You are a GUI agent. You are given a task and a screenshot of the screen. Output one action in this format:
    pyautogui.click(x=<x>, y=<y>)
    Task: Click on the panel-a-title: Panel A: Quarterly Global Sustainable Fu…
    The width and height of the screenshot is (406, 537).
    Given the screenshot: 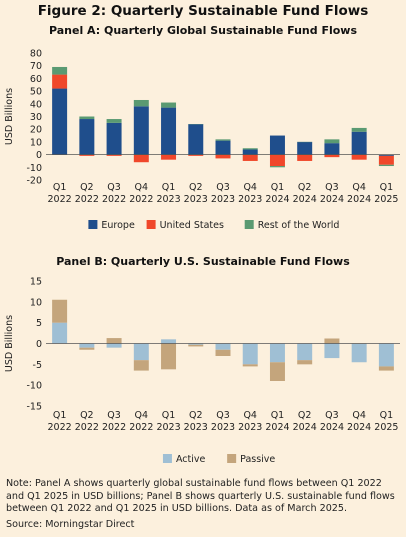 What is the action you would take?
    pyautogui.click(x=203, y=30)
    